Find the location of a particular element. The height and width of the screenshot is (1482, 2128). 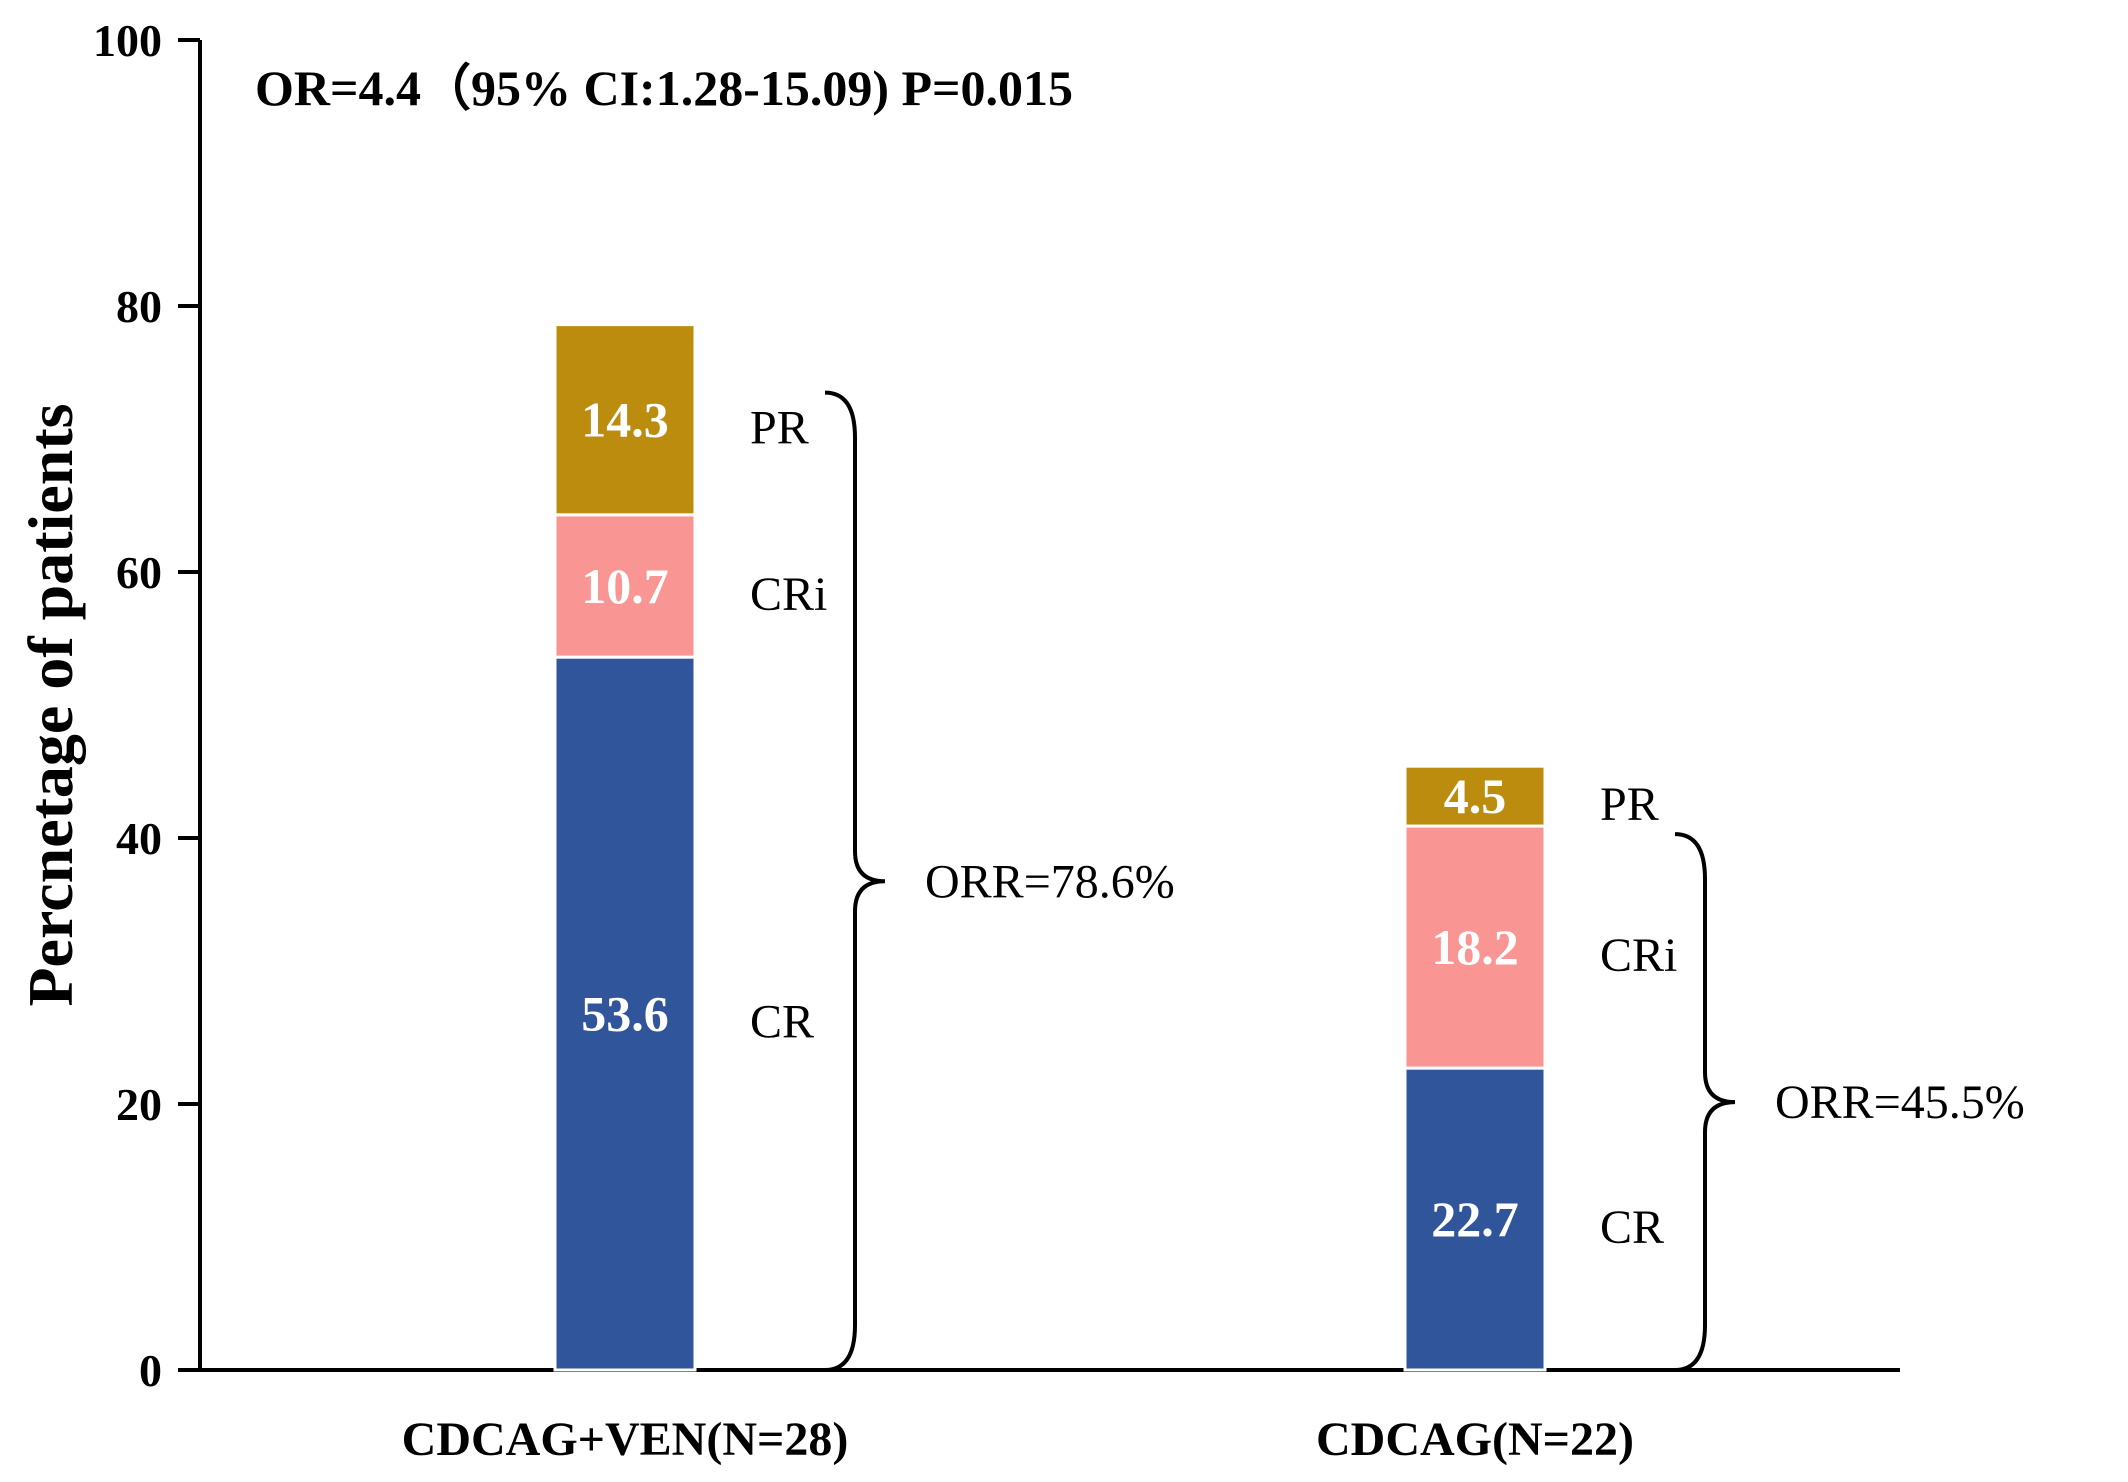

y-tick-label: 100 is located at coordinates (127, 40).